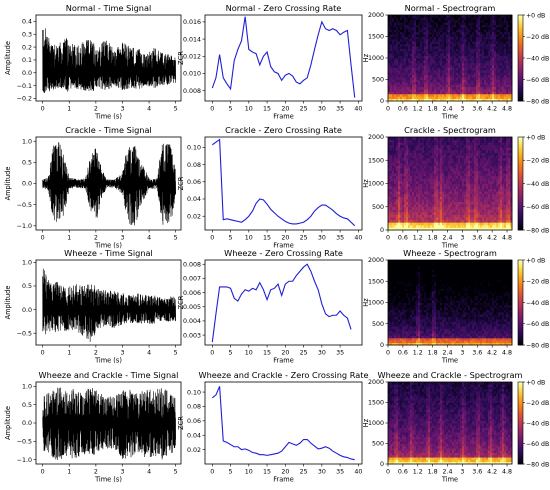  What do you see at coordinates (24, 226) in the screenshot?
I see `y-tick-label: −1.0` at bounding box center [24, 226].